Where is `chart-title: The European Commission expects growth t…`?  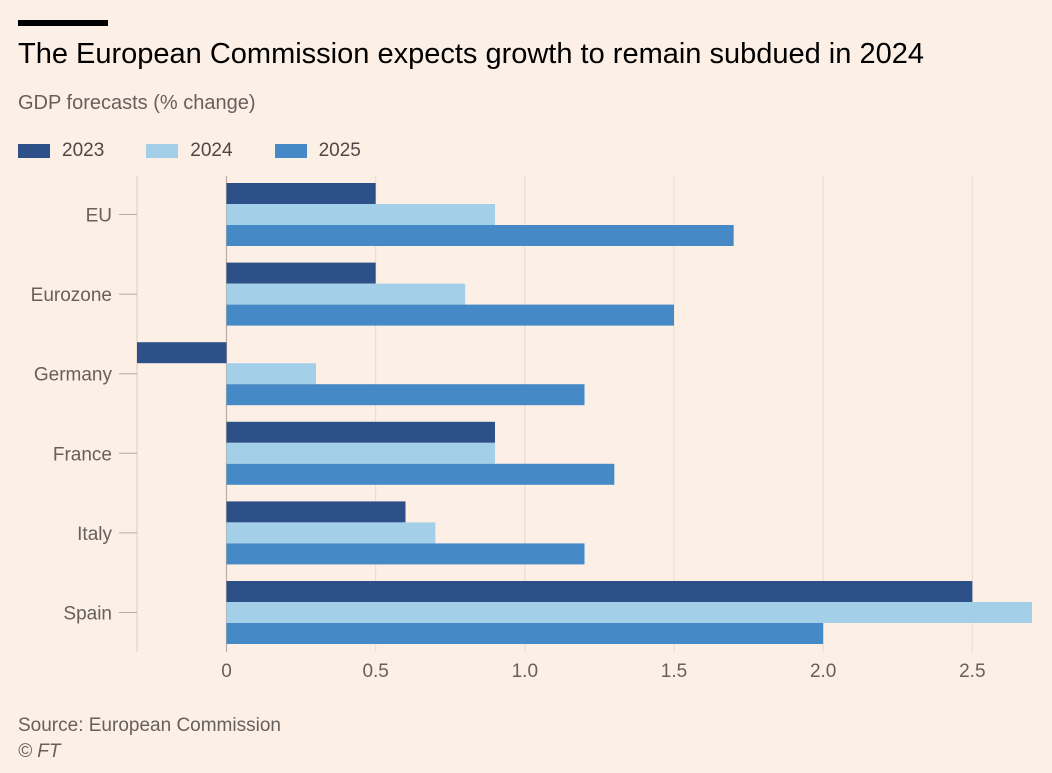
chart-title: The European Commission expects growth t… is located at coordinates (471, 54).